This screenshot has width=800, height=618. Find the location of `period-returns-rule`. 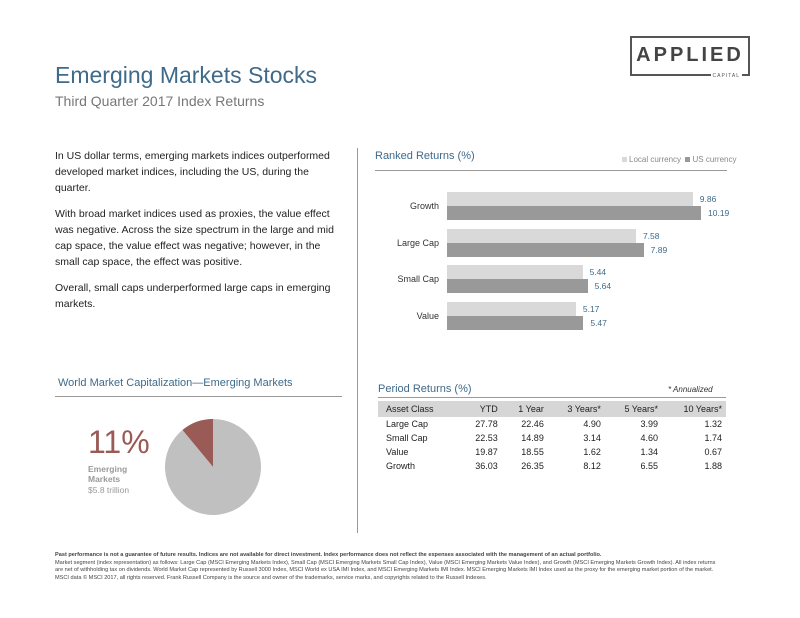

period-returns-rule is located at coordinates (552, 397).